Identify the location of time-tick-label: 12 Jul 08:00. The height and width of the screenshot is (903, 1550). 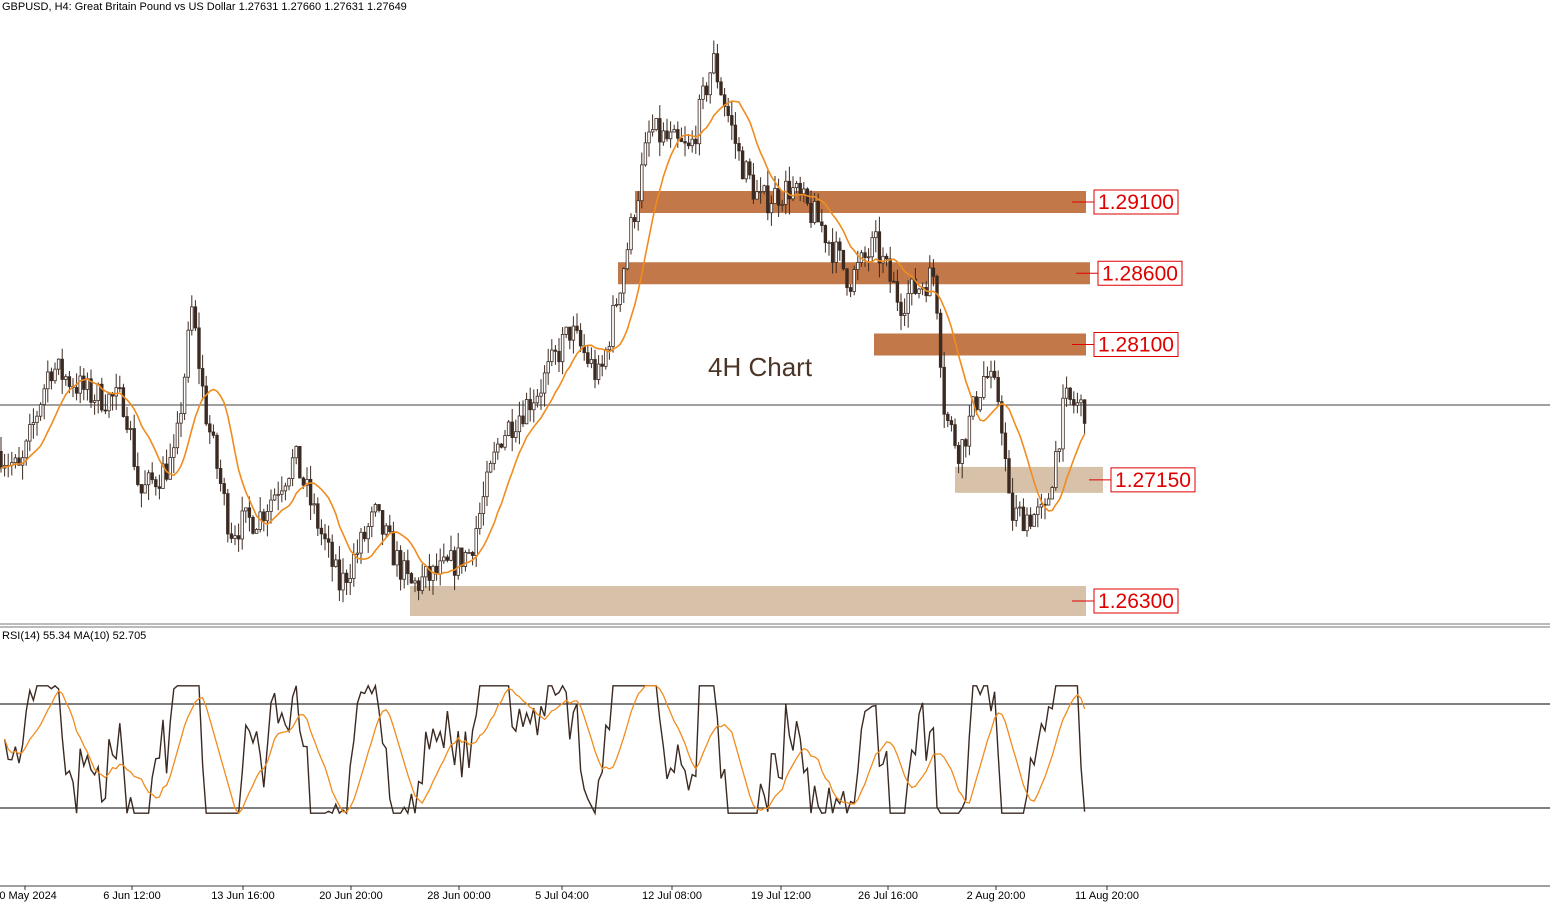
(672, 896).